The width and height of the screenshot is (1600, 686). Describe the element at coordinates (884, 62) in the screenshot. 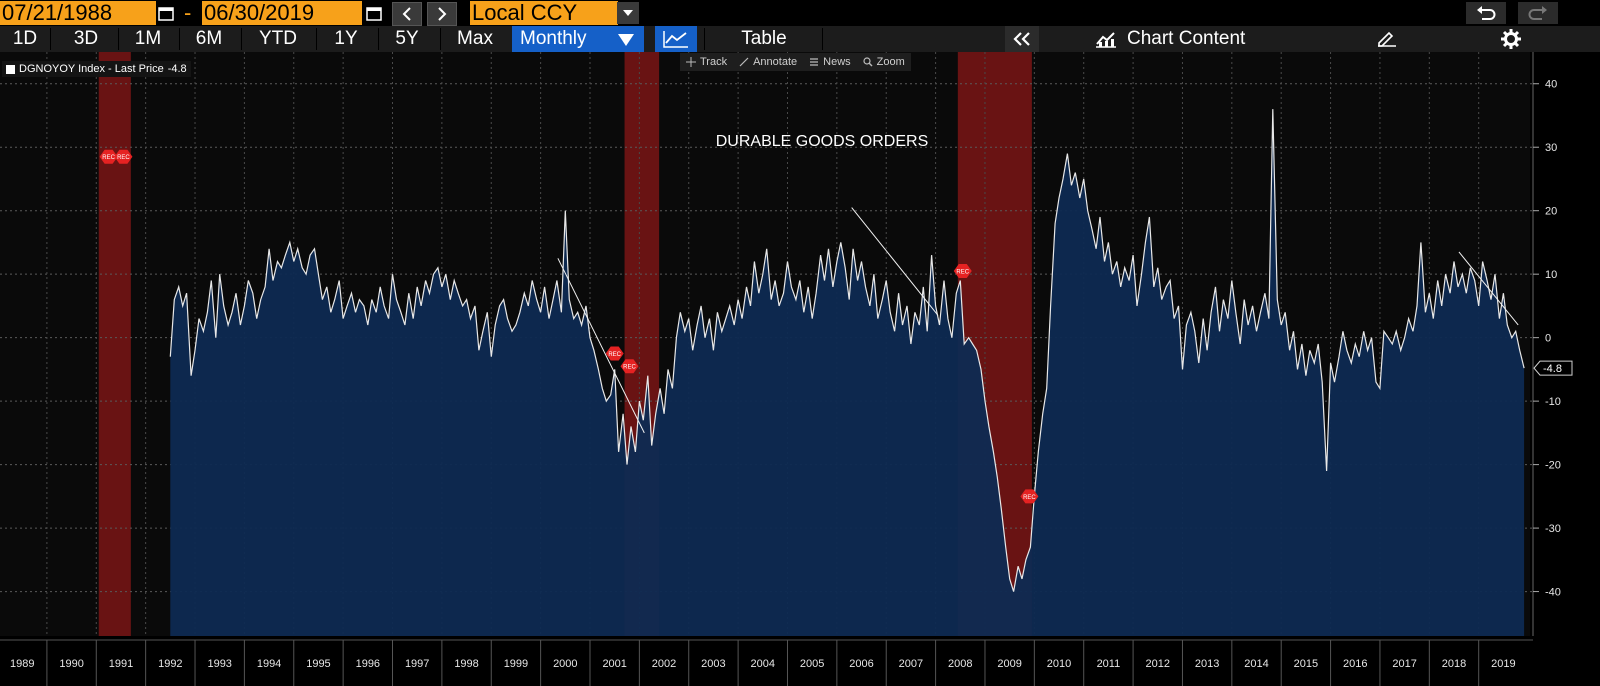

I see `zoom-tool: Zoom` at that location.